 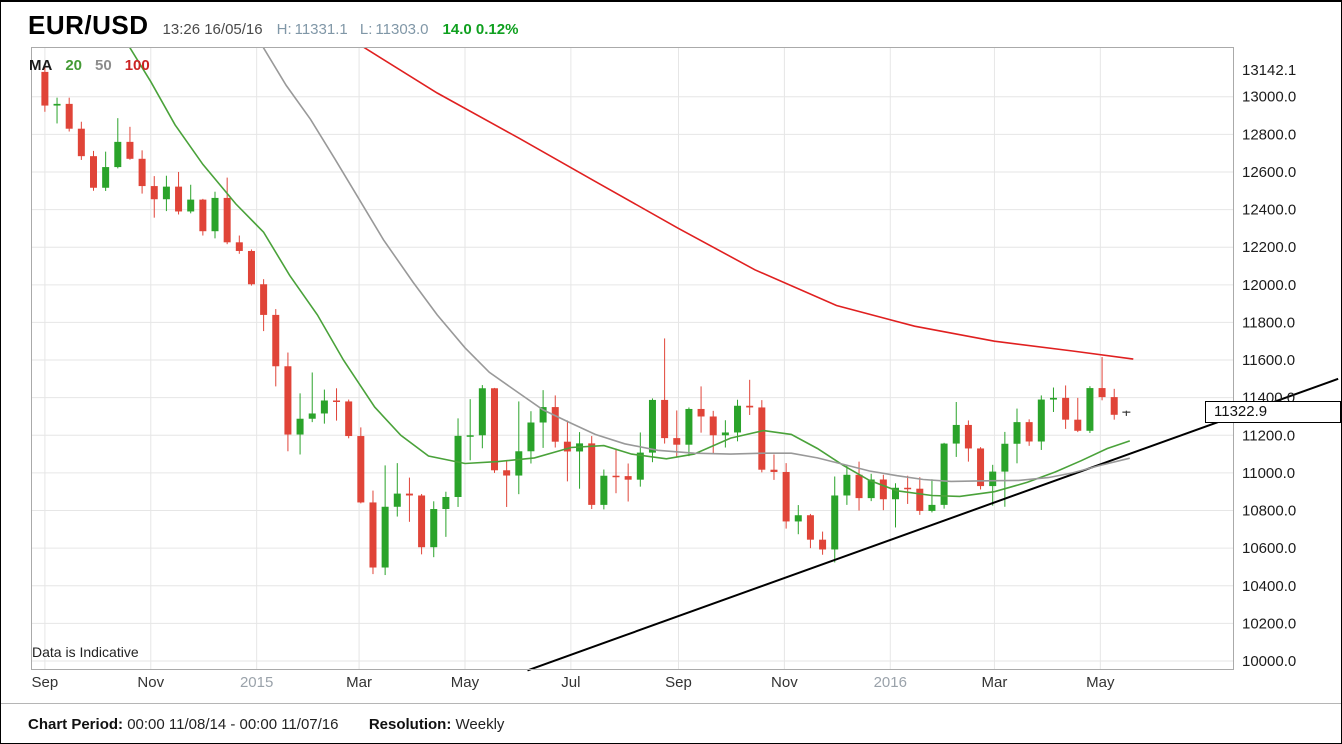 What do you see at coordinates (1269, 511) in the screenshot?
I see `svg-text: 10800.0` at bounding box center [1269, 511].